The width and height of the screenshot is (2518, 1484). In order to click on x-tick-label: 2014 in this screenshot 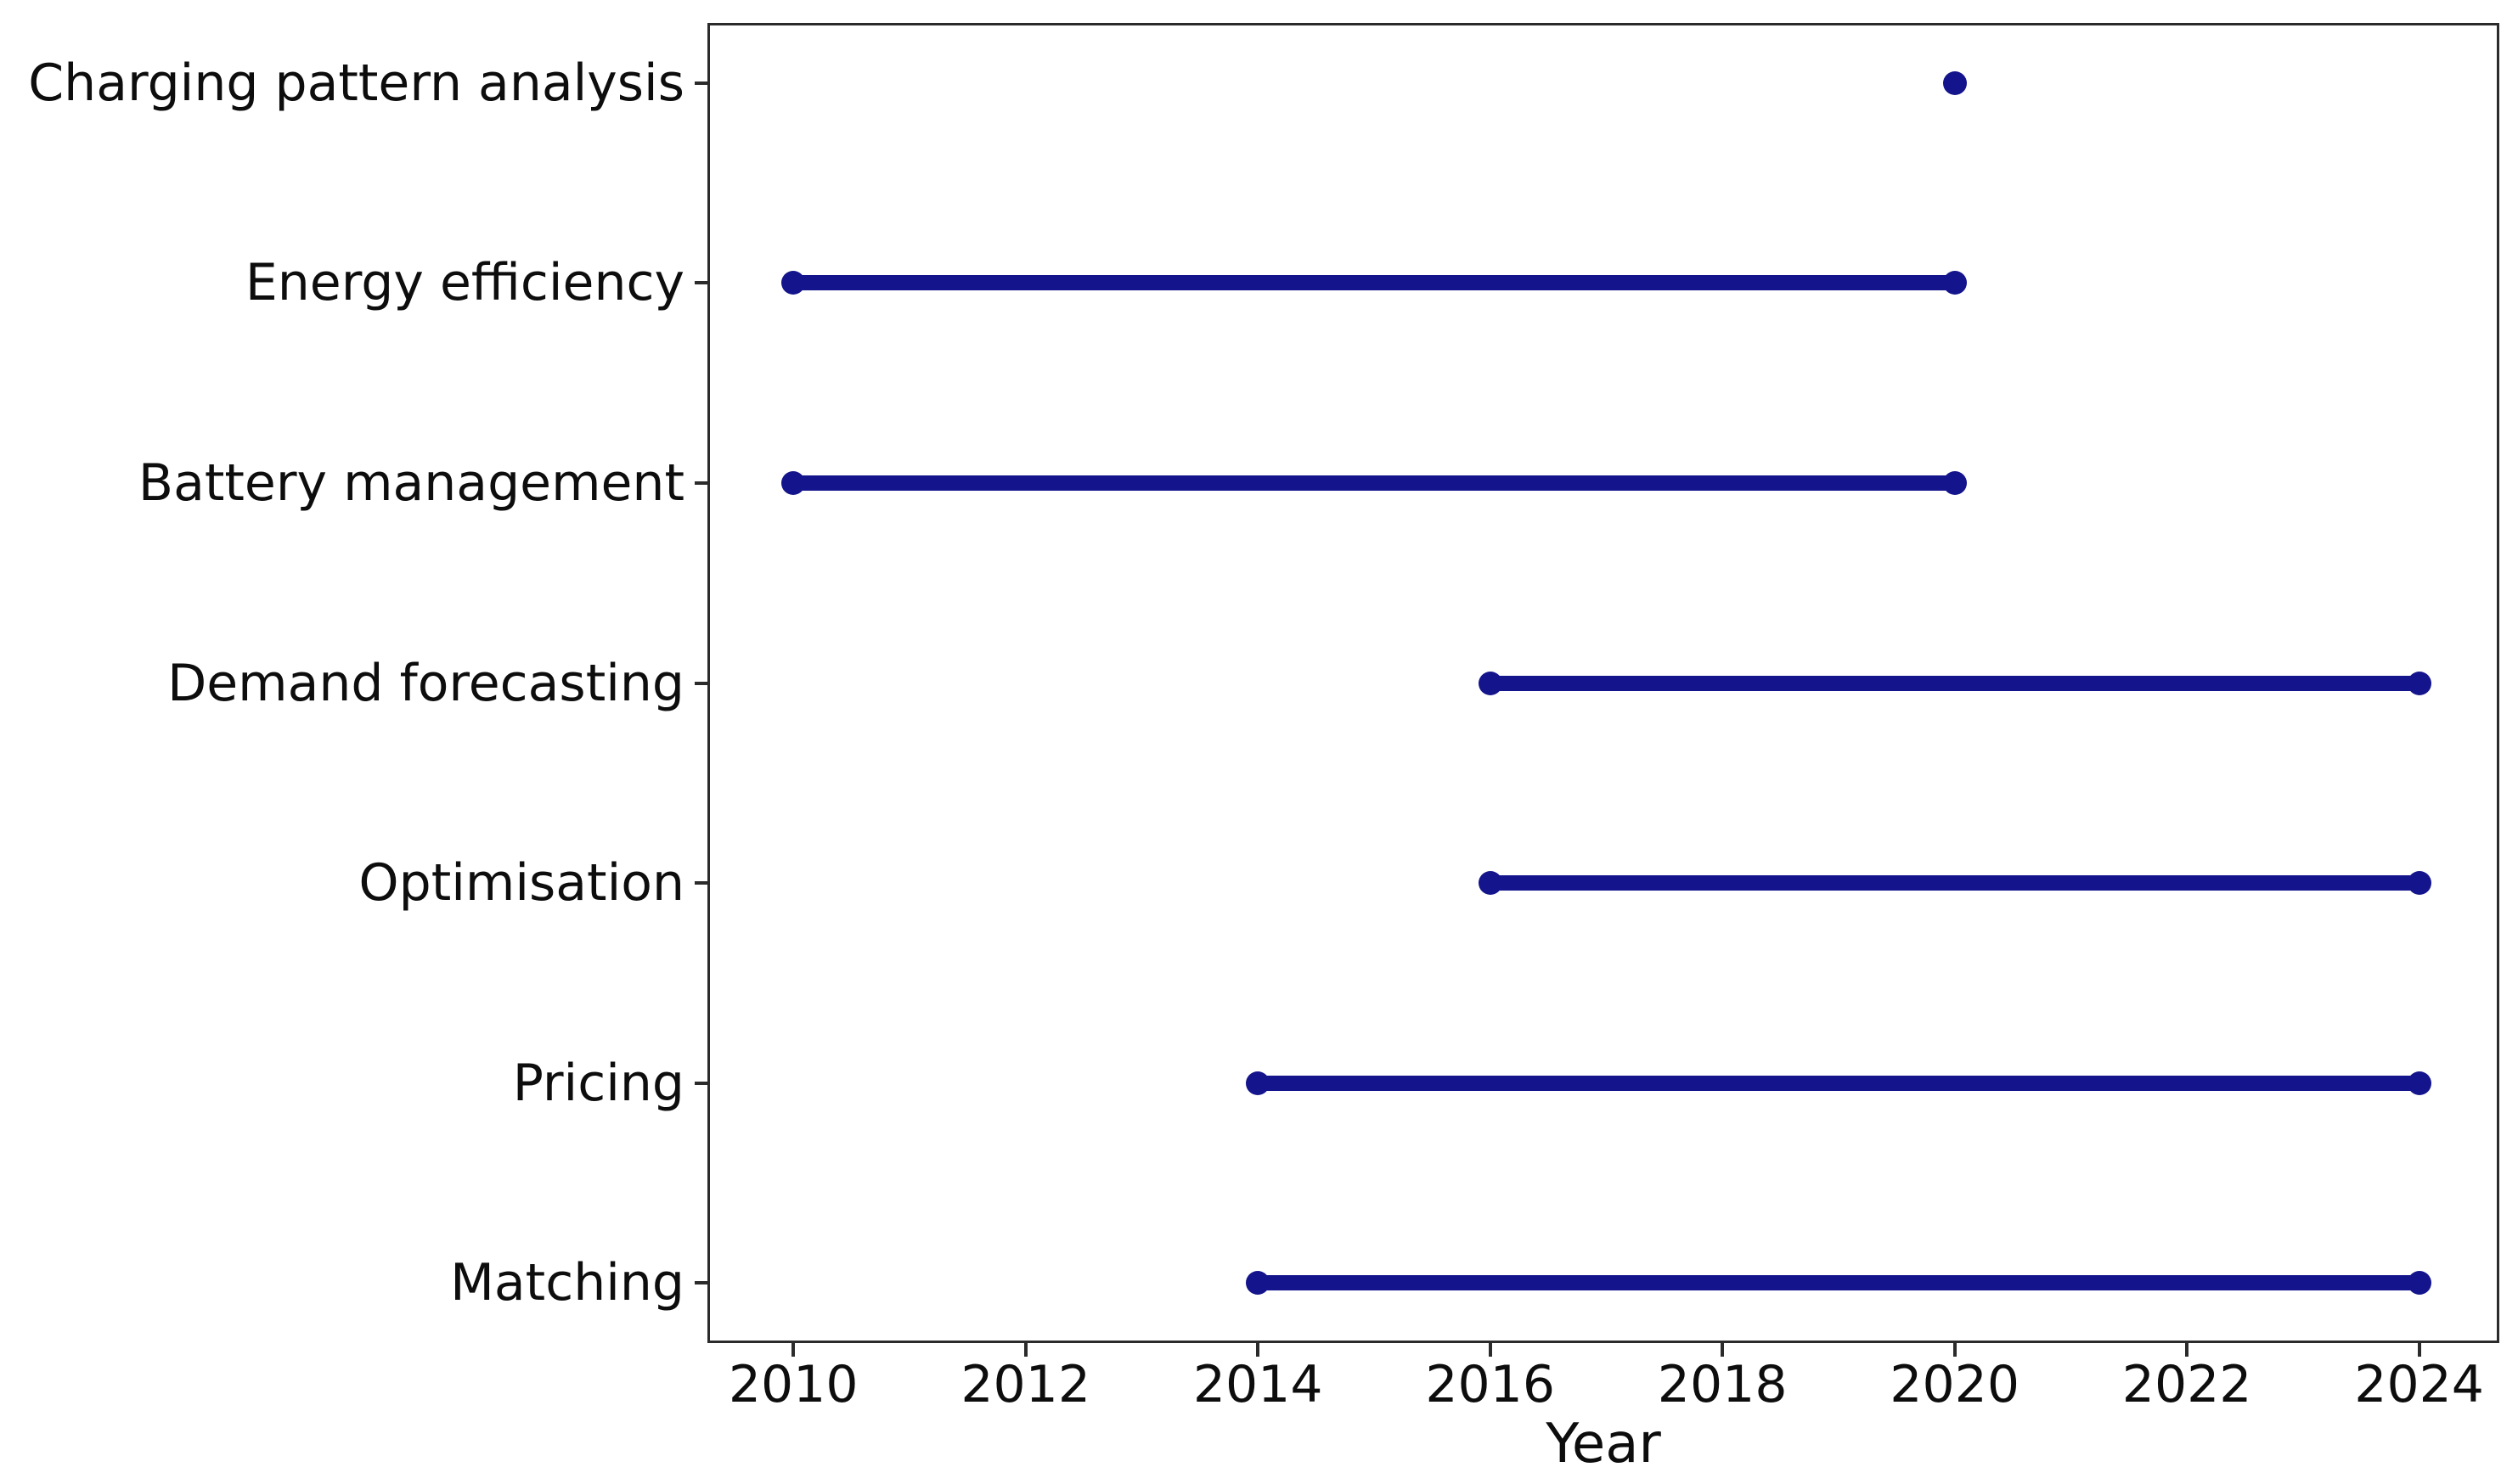, I will do `click(1257, 1384)`.